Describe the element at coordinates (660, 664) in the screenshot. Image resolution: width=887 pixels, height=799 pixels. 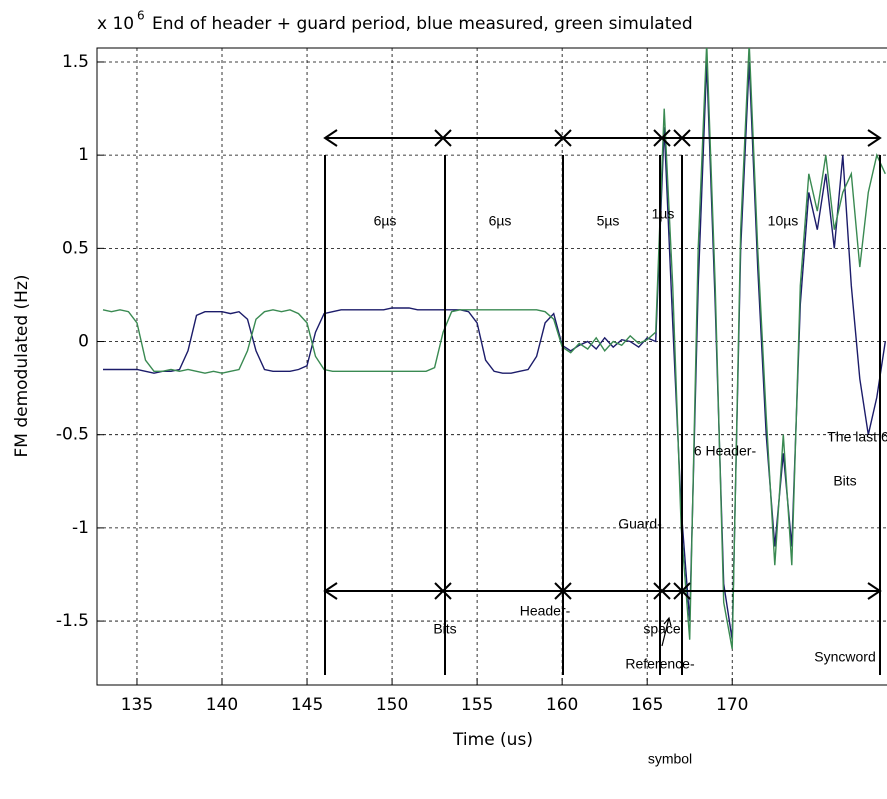
I see `annotation: Reference-` at that location.